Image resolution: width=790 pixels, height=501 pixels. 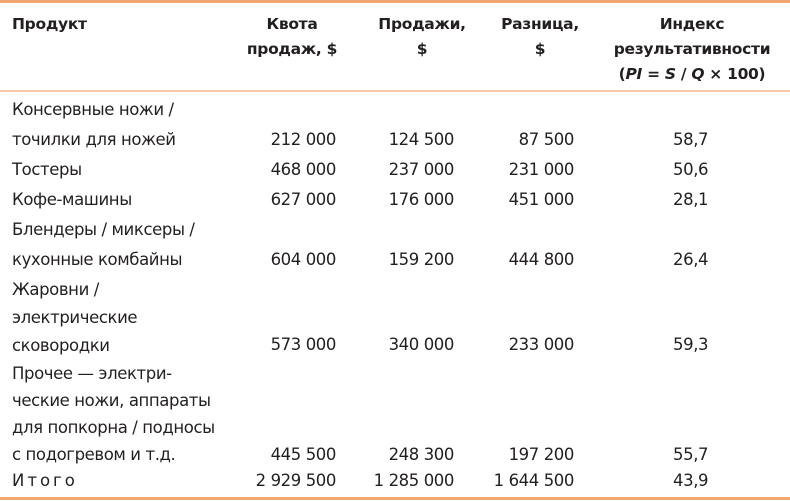 What do you see at coordinates (691, 139) in the screenshot?
I see `row-performance-index: 58,7` at bounding box center [691, 139].